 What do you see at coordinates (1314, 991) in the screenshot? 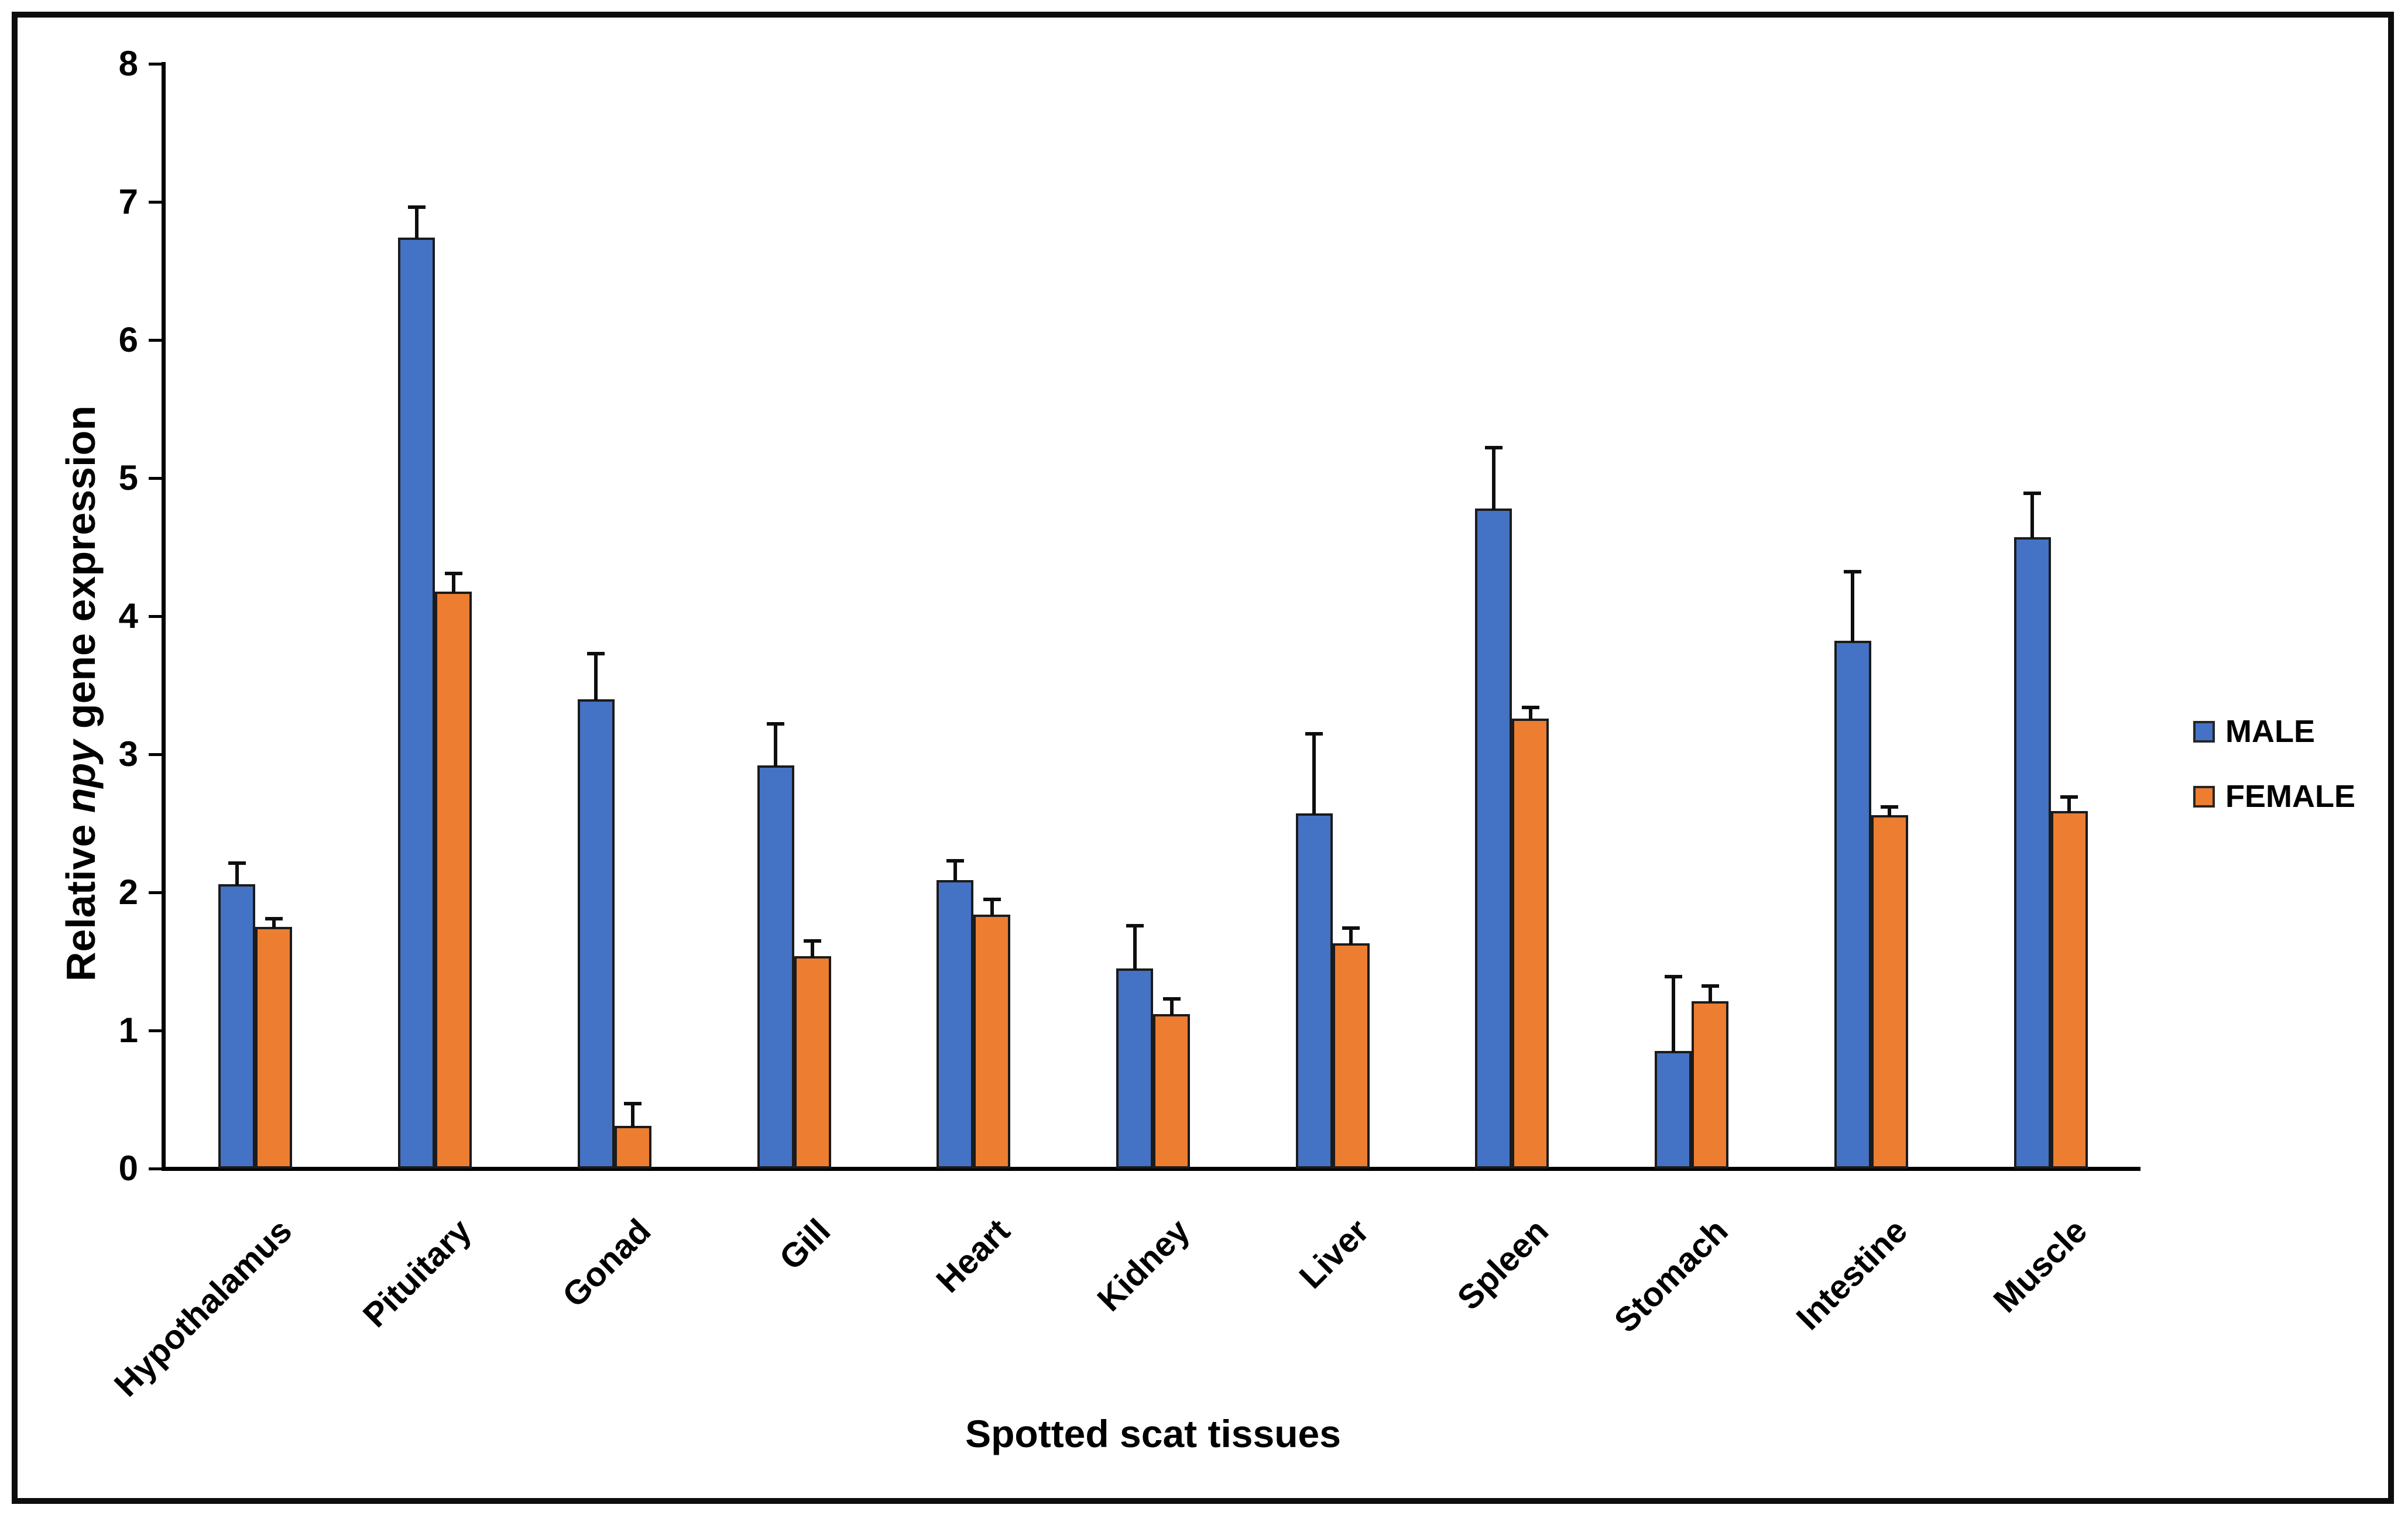
I see `bar-male-liver` at bounding box center [1314, 991].